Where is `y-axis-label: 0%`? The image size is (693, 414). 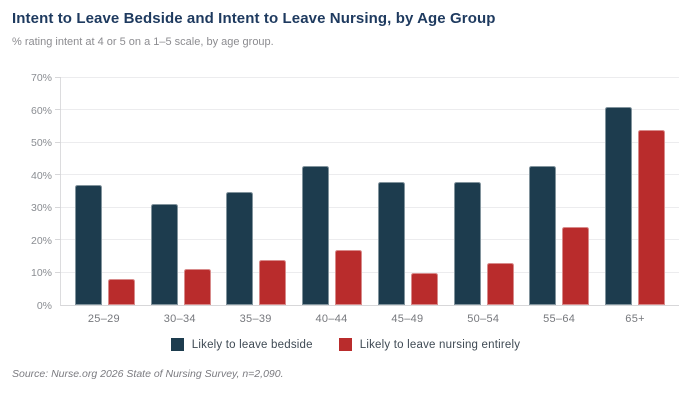 y-axis-label: 0% is located at coordinates (44, 306).